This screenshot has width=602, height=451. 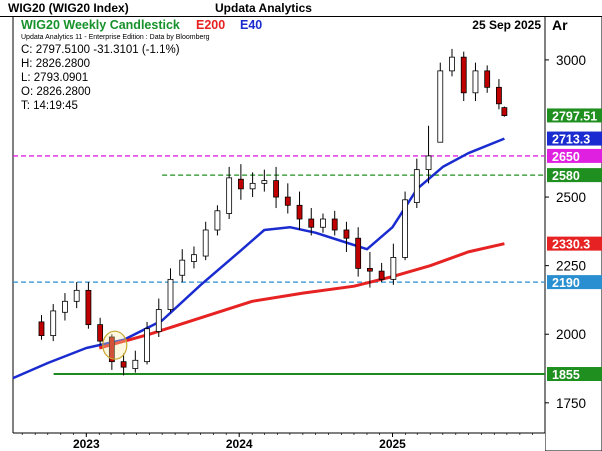 What do you see at coordinates (239, 444) in the screenshot?
I see `x-tick-label: 2024` at bounding box center [239, 444].